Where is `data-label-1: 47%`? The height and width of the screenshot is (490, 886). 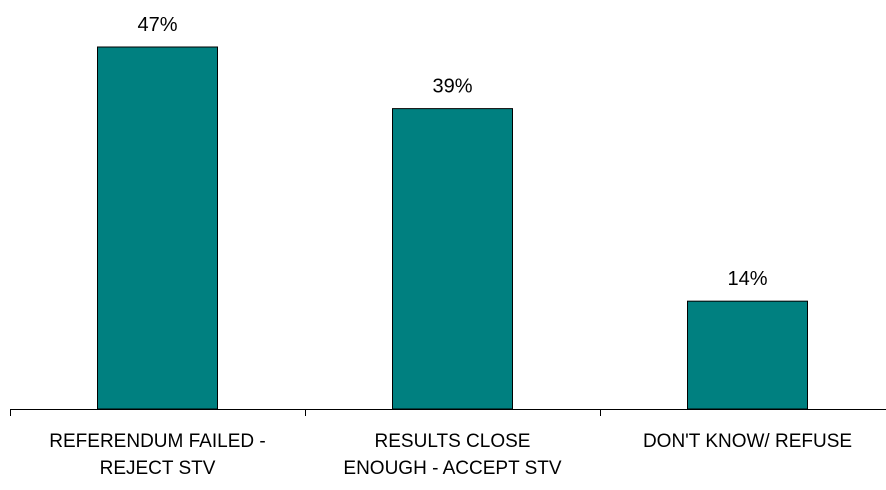 data-label-1: 47% is located at coordinates (157, 25).